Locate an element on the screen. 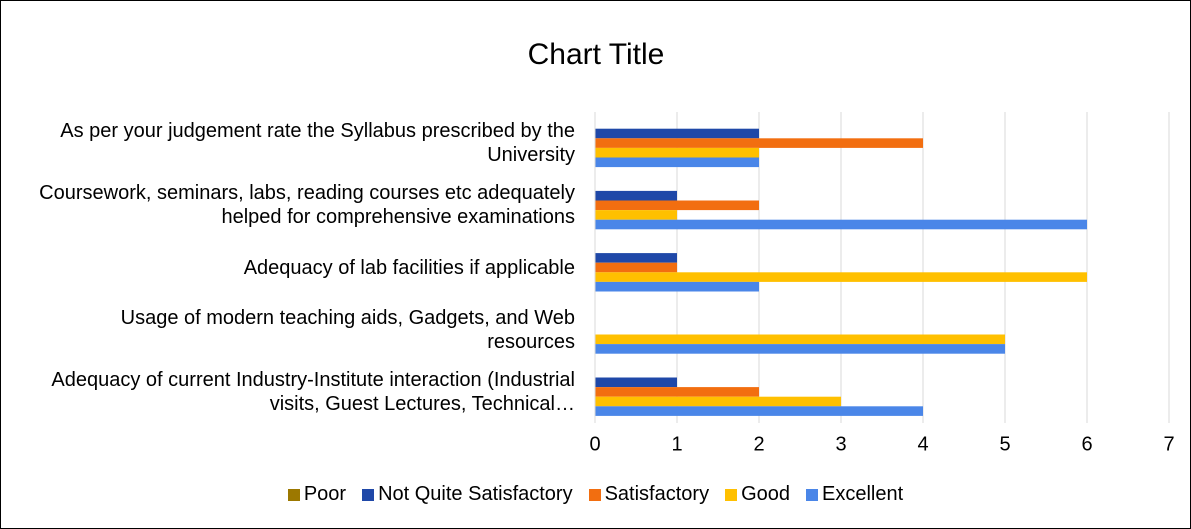 Image resolution: width=1191 pixels, height=529 pixels. x-tick-label: 3 is located at coordinates (840, 444).